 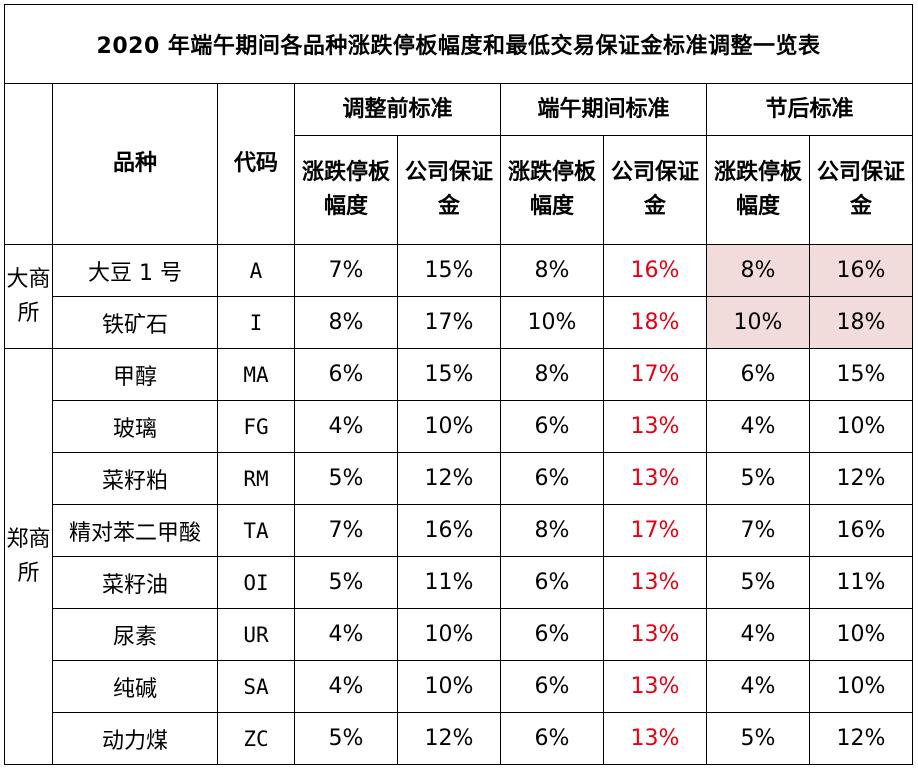 I want to click on table-row: 铁矿石 I 8% 17% 10% 18% 10% 18%, so click(x=459, y=323).